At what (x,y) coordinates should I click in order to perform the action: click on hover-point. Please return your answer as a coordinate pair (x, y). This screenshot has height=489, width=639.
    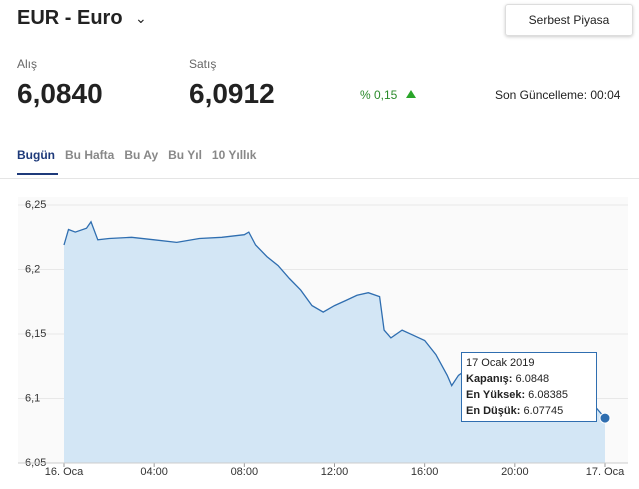
    Looking at the image, I should click on (605, 418).